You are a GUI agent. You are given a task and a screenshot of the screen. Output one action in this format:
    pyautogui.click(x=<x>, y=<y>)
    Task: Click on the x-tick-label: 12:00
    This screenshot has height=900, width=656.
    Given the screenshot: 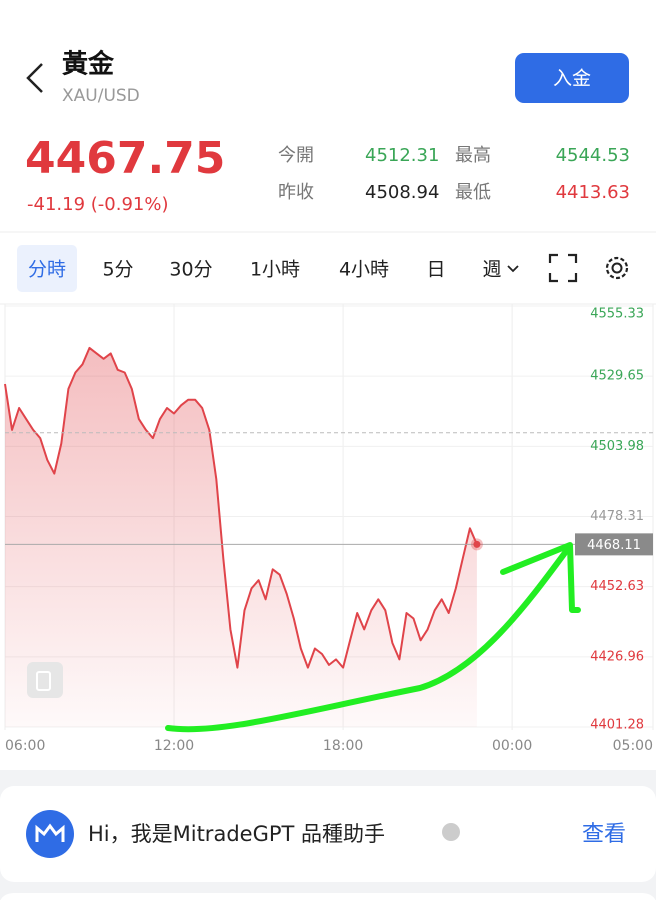 What is the action you would take?
    pyautogui.click(x=174, y=746)
    